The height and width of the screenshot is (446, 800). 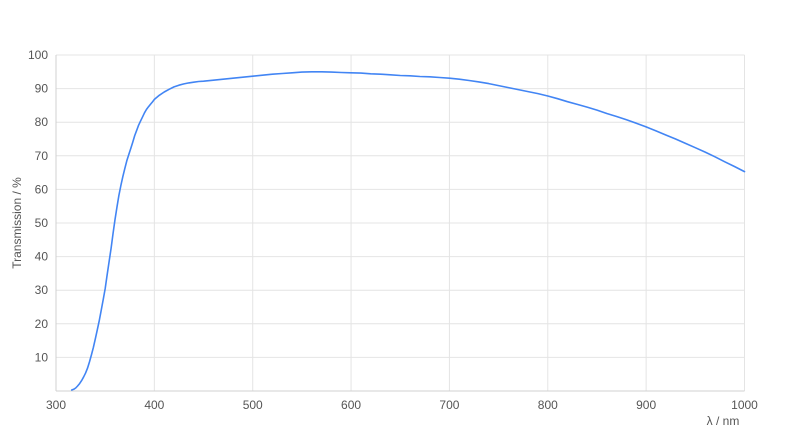 I want to click on y-tick-label: 50, so click(x=42, y=223).